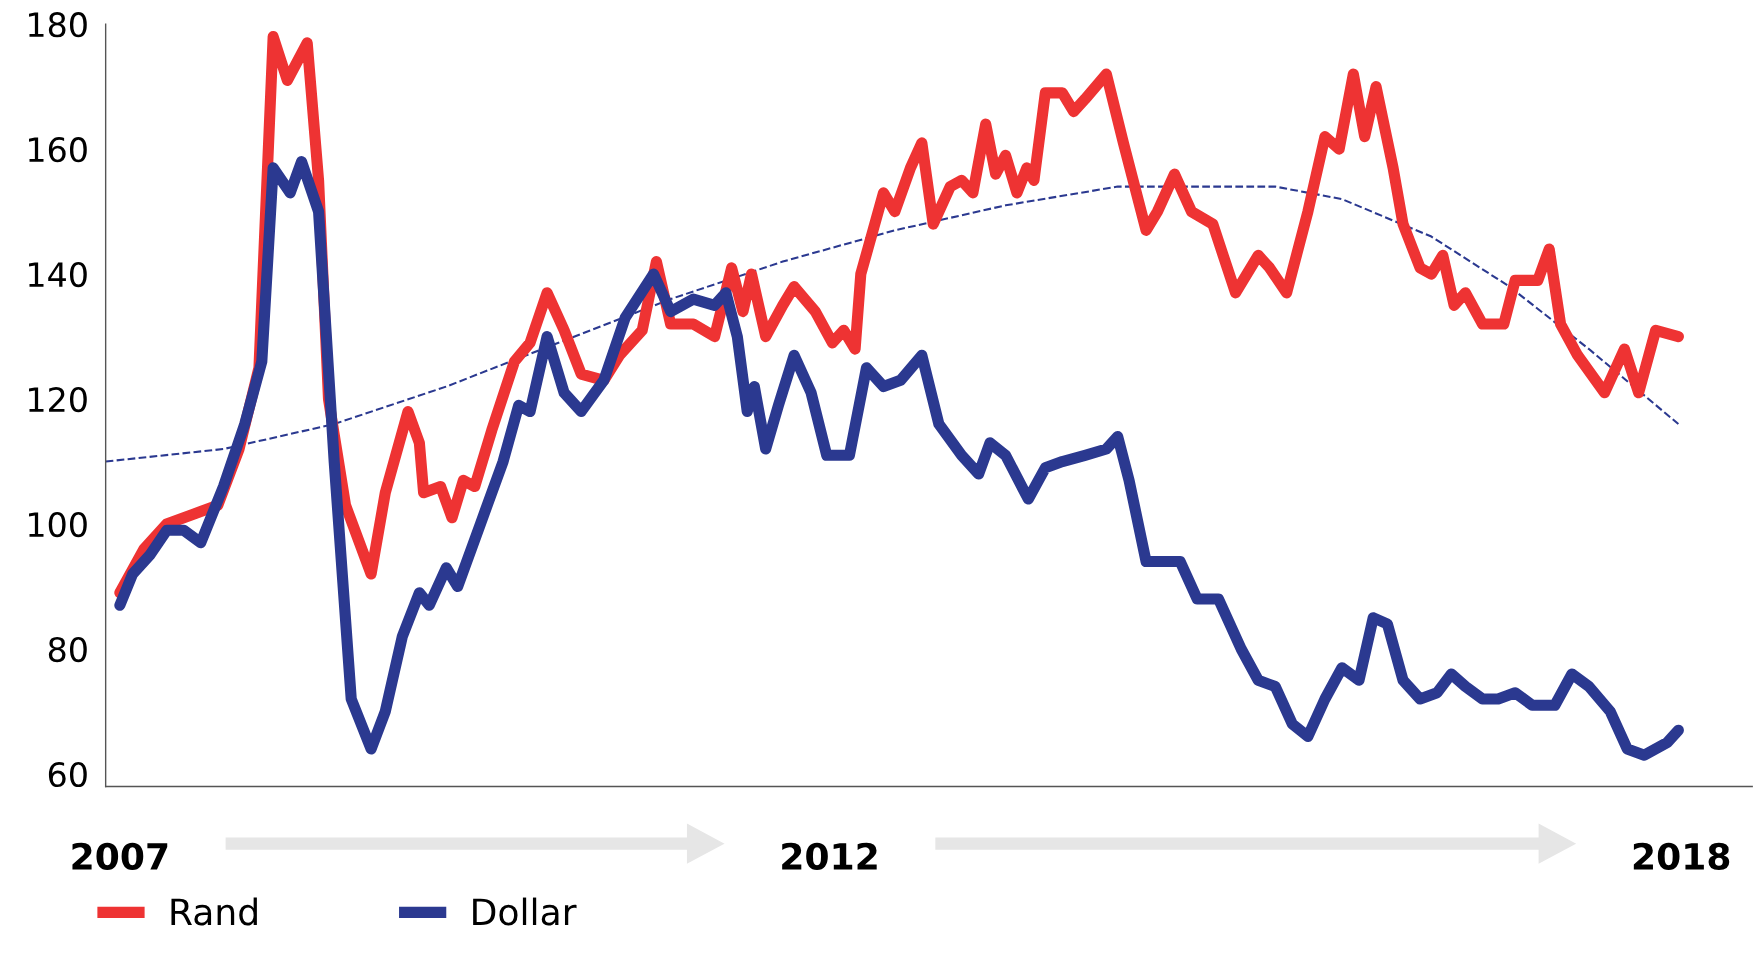 Image resolution: width=1761 pixels, height=965 pixels. Describe the element at coordinates (58, 524) in the screenshot. I see `y-tick-label: 100` at that location.